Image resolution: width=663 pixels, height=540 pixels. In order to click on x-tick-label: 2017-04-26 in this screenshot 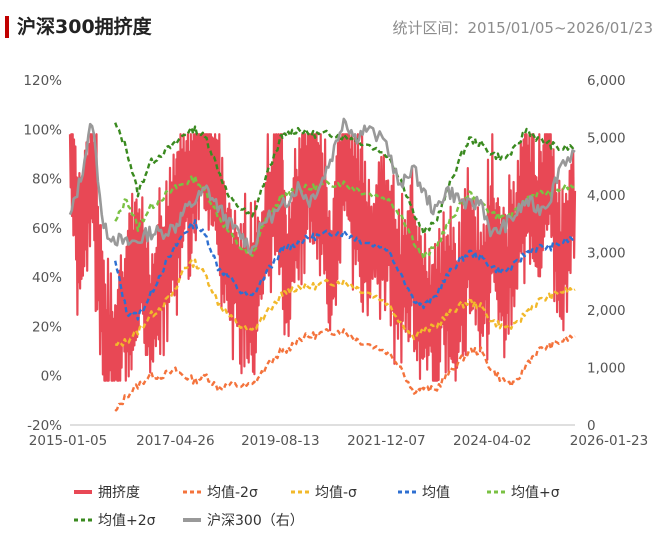, I will do `click(175, 441)`.